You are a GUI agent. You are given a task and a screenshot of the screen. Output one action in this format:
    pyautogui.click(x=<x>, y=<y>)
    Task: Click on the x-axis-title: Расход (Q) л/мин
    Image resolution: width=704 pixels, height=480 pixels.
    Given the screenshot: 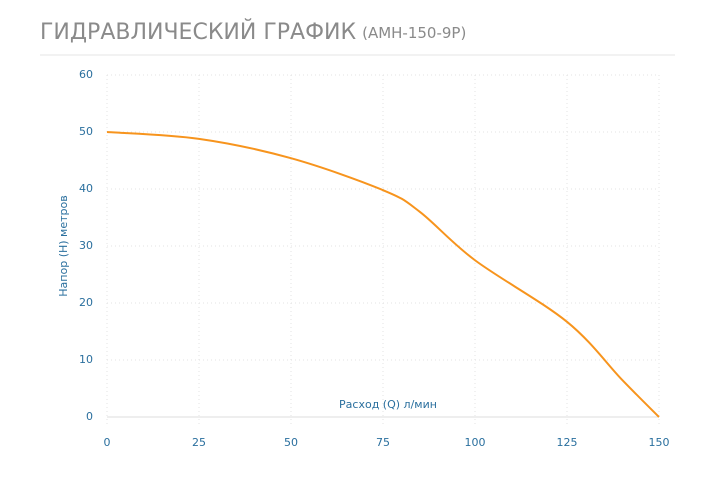 What is the action you would take?
    pyautogui.click(x=388, y=404)
    